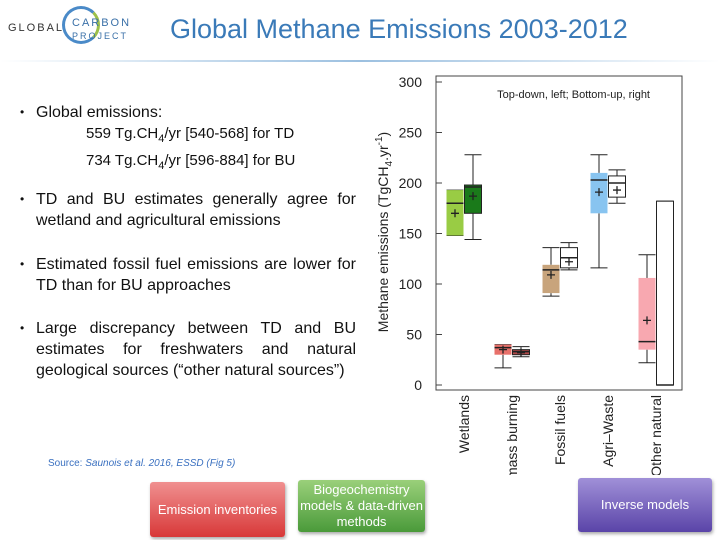  Describe the element at coordinates (512, 435) in the screenshot. I see `x-tick-label: Biomass burning` at that location.